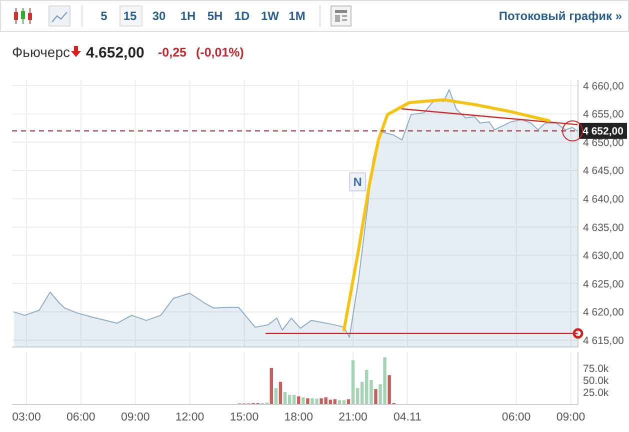 The image size is (629, 432). I want to click on y-tick-label: 4 655,00, so click(603, 114).